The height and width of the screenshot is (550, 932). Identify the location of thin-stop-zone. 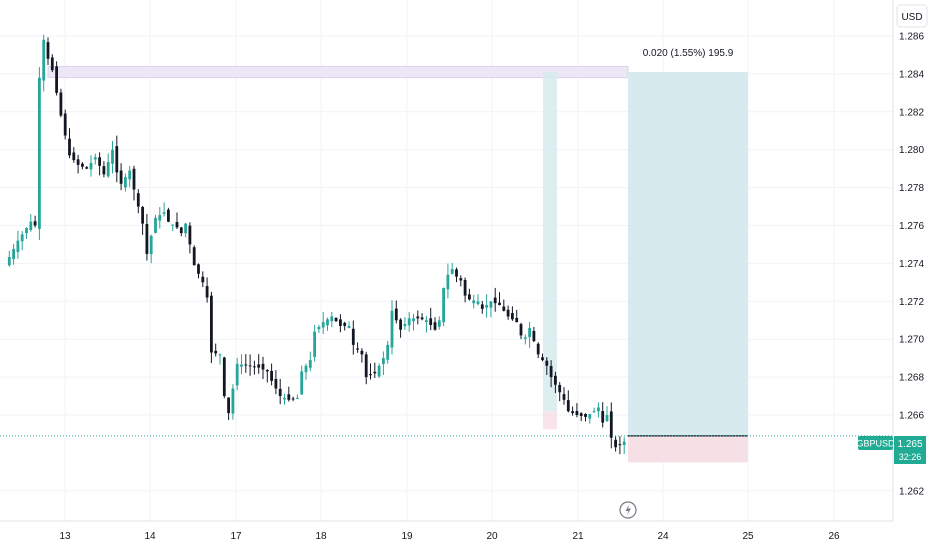
(550, 420).